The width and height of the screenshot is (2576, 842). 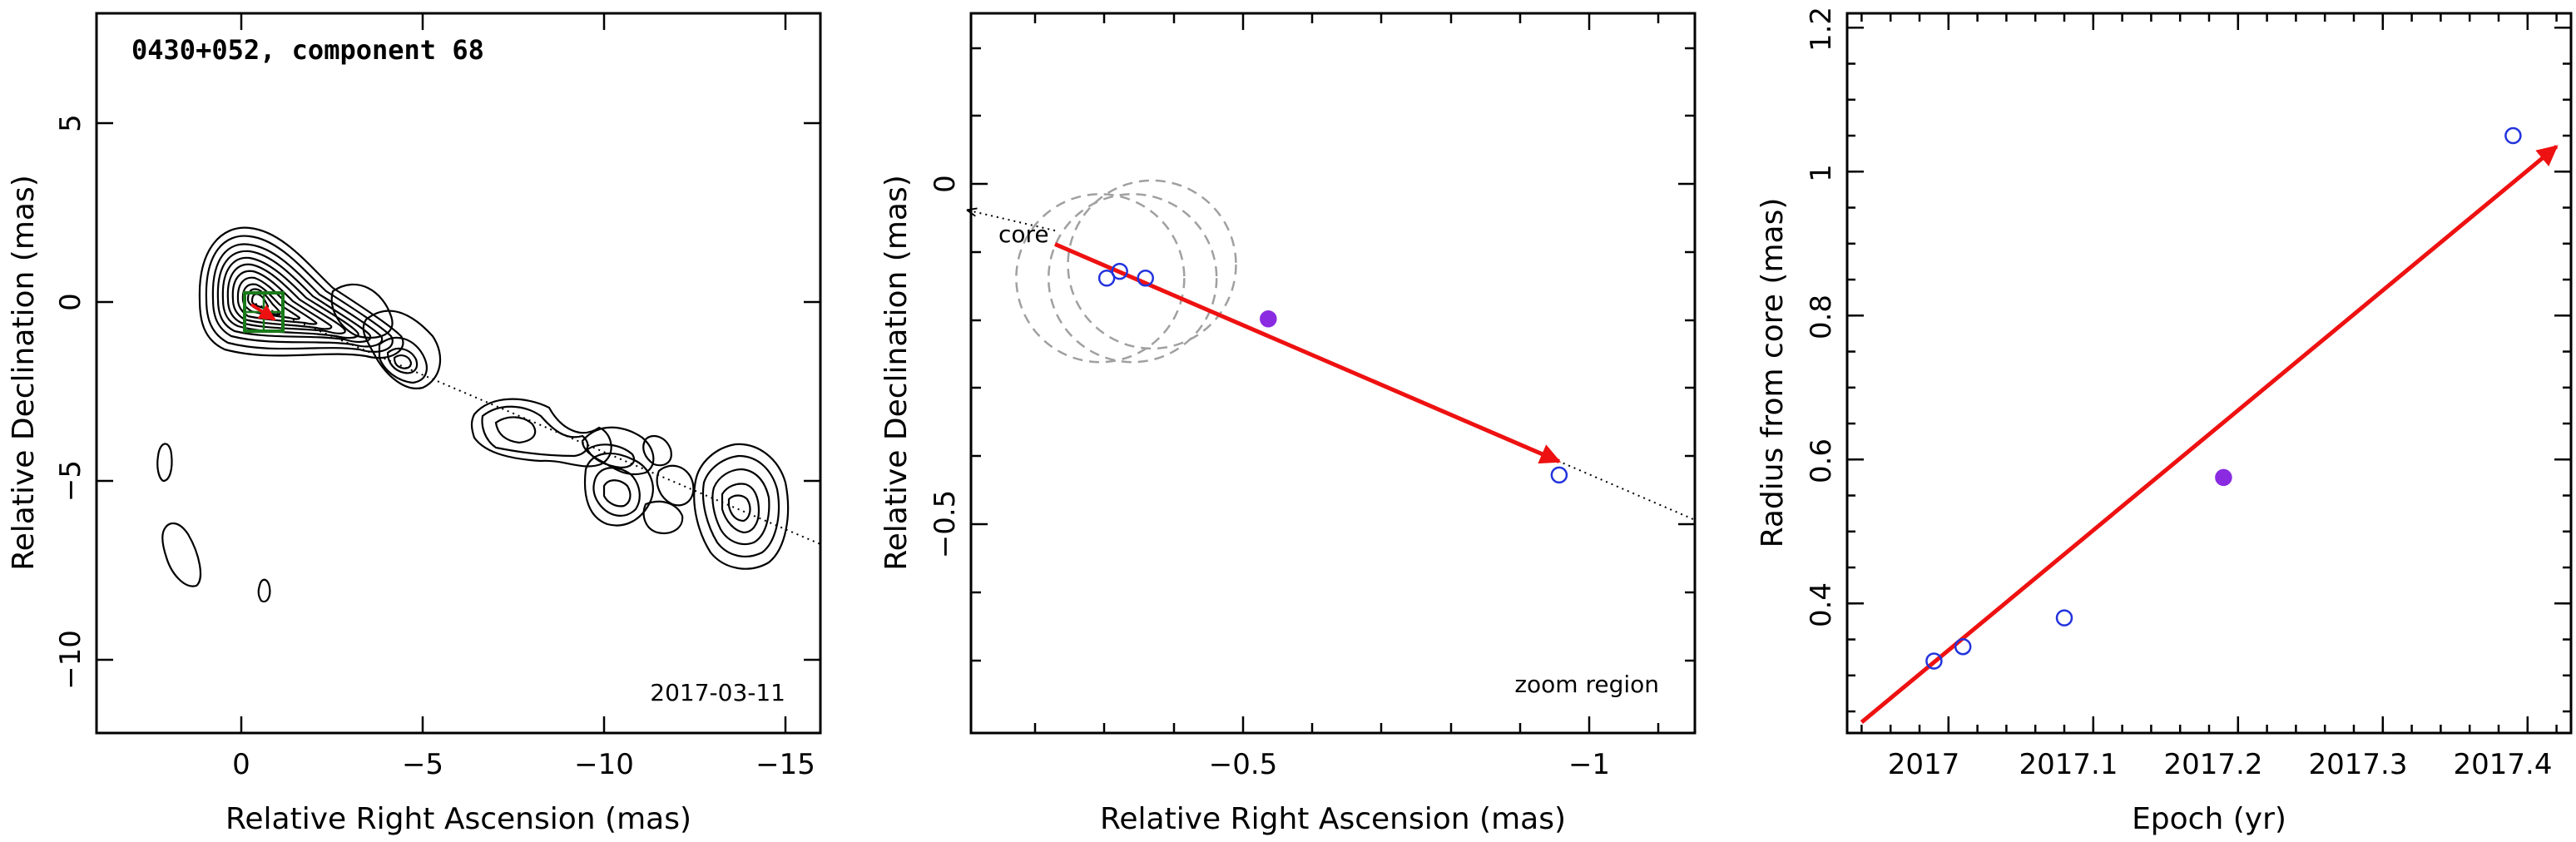 I want to click on panel-2-y-tick-0: 0, so click(x=946, y=184).